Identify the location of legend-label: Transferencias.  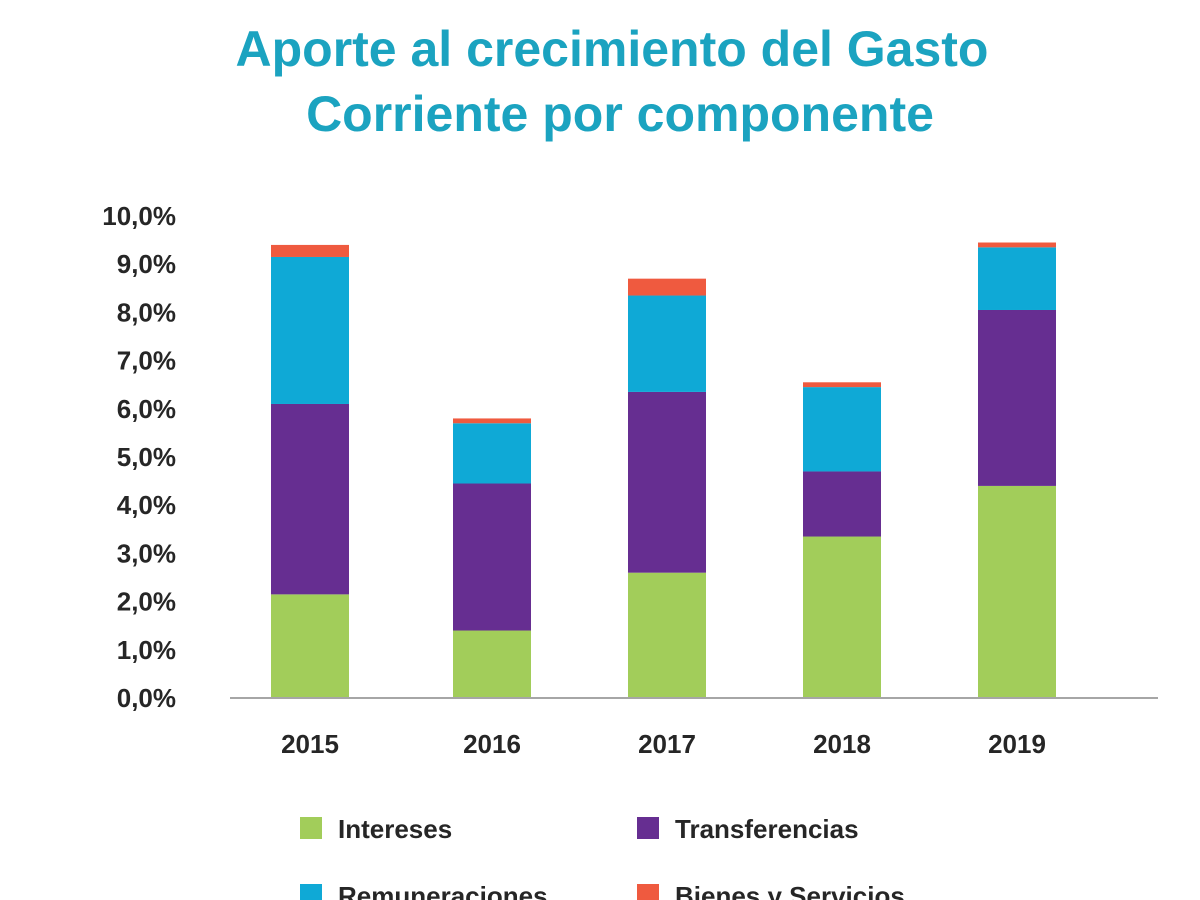
(767, 829).